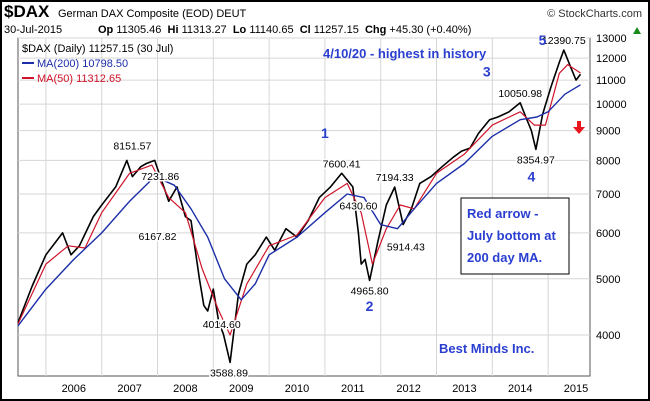 The width and height of the screenshot is (650, 401). Describe the element at coordinates (342, 164) in the screenshot. I see `data-label: 7600.41` at that location.